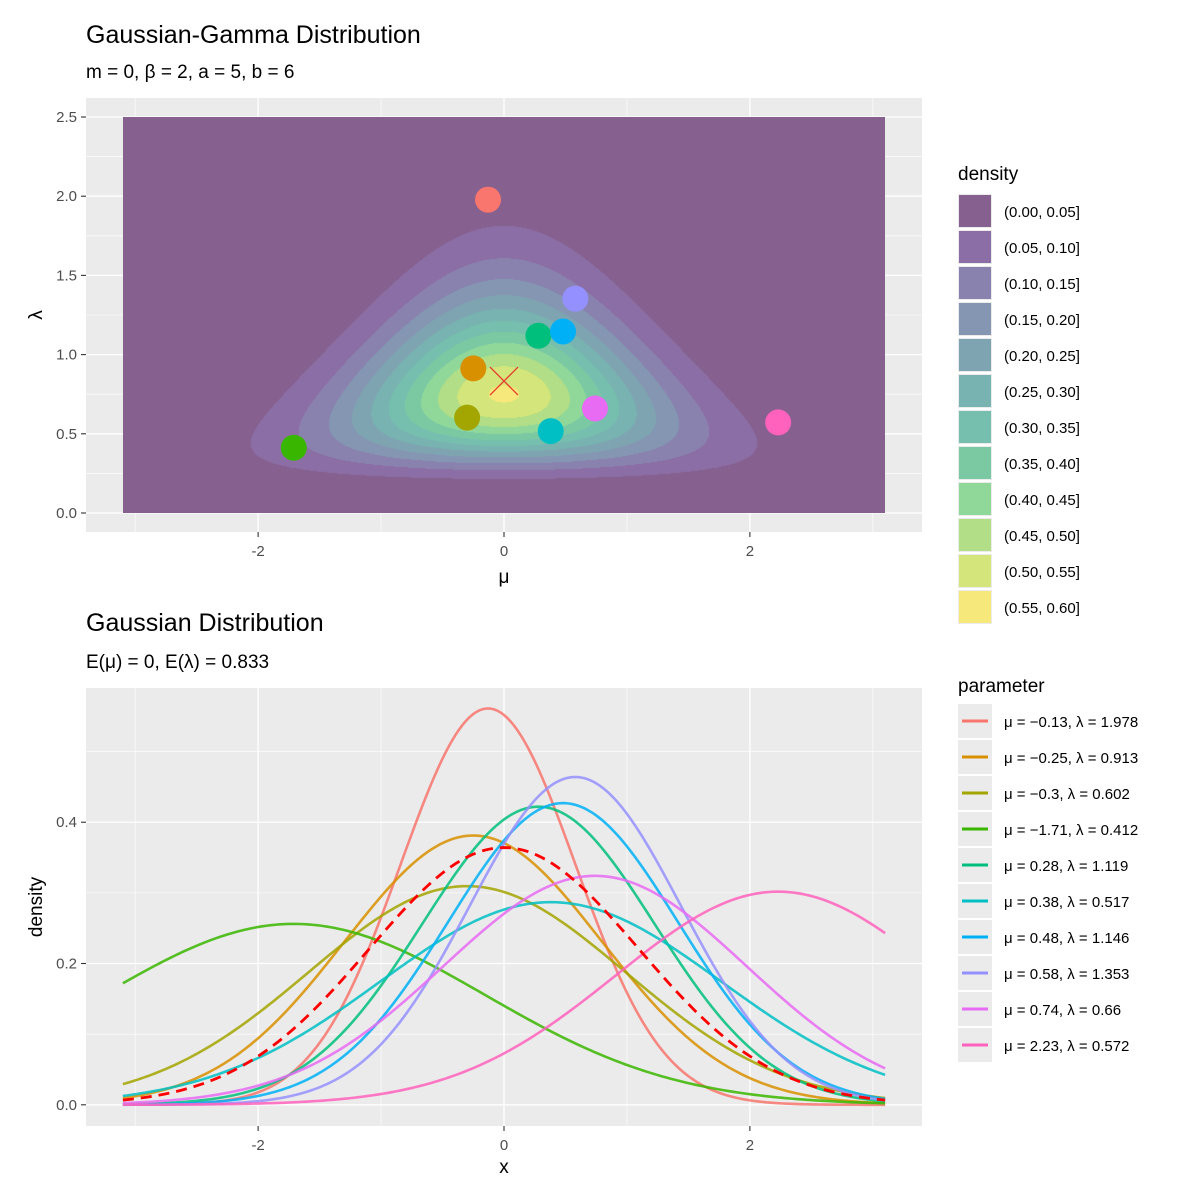 This screenshot has width=1200, height=1200. I want to click on bottom-chart-subtitle: E(μ) = 0, E(λ) = 0.833, so click(177, 662).